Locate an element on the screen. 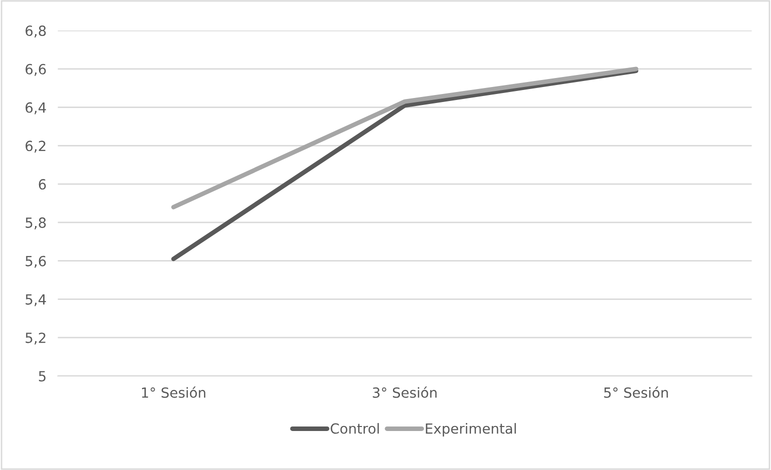 The height and width of the screenshot is (470, 771). x-tick-label: 5° Sesión is located at coordinates (636, 392).